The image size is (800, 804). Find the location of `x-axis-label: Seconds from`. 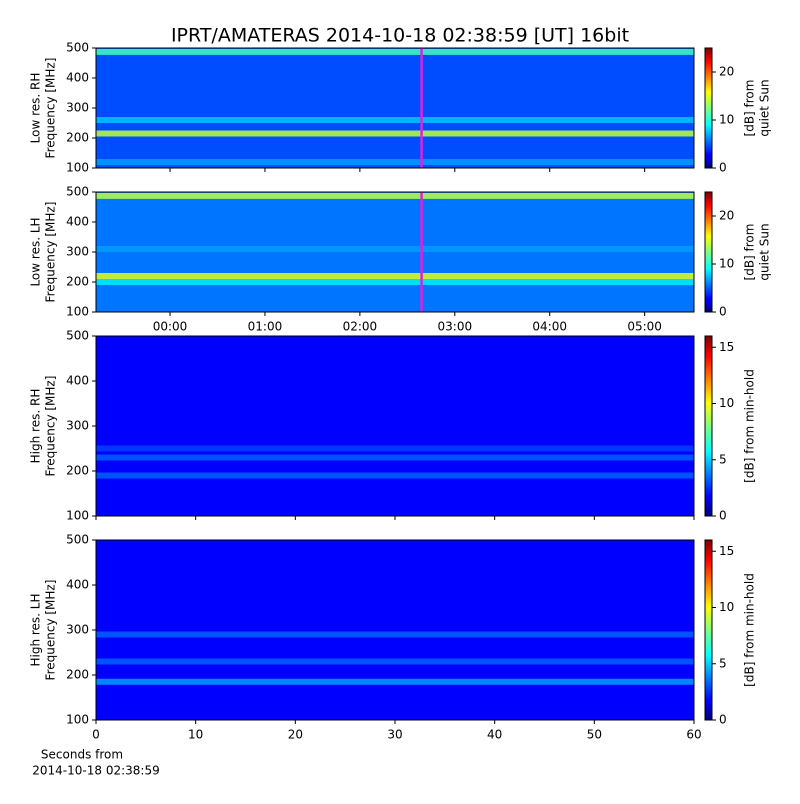

x-axis-label: Seconds from is located at coordinates (82, 755).